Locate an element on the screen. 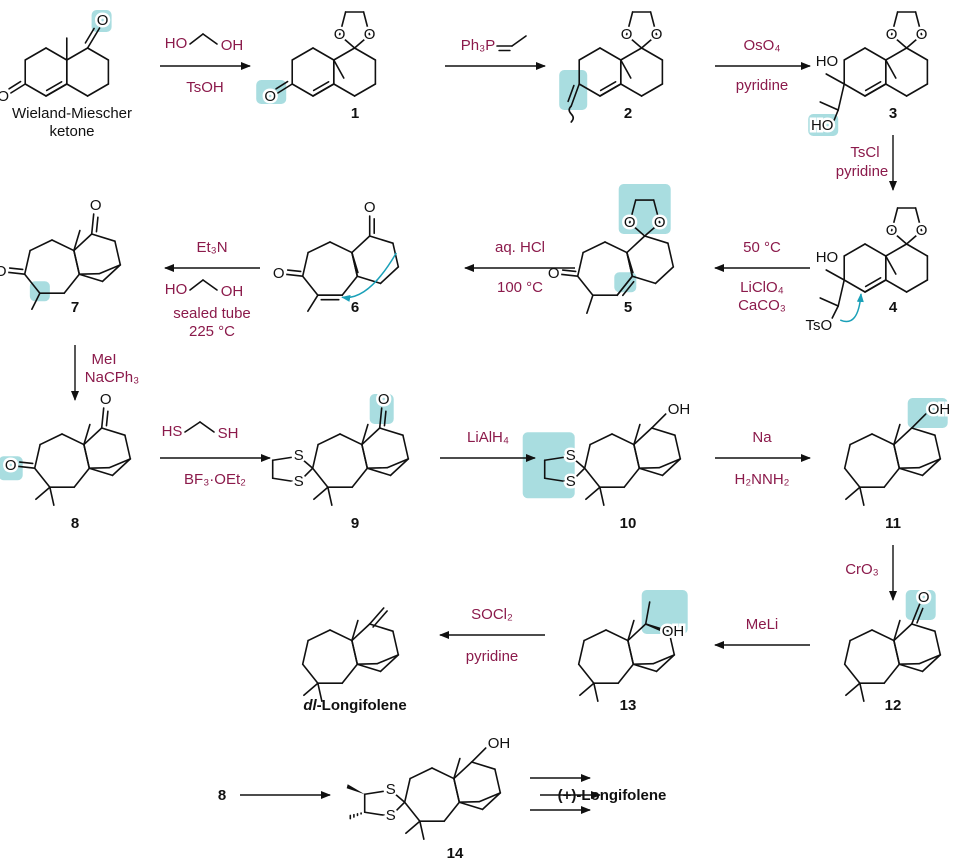 The height and width of the screenshot is (865, 960). reagent-step1-acid: TsOH is located at coordinates (205, 87).